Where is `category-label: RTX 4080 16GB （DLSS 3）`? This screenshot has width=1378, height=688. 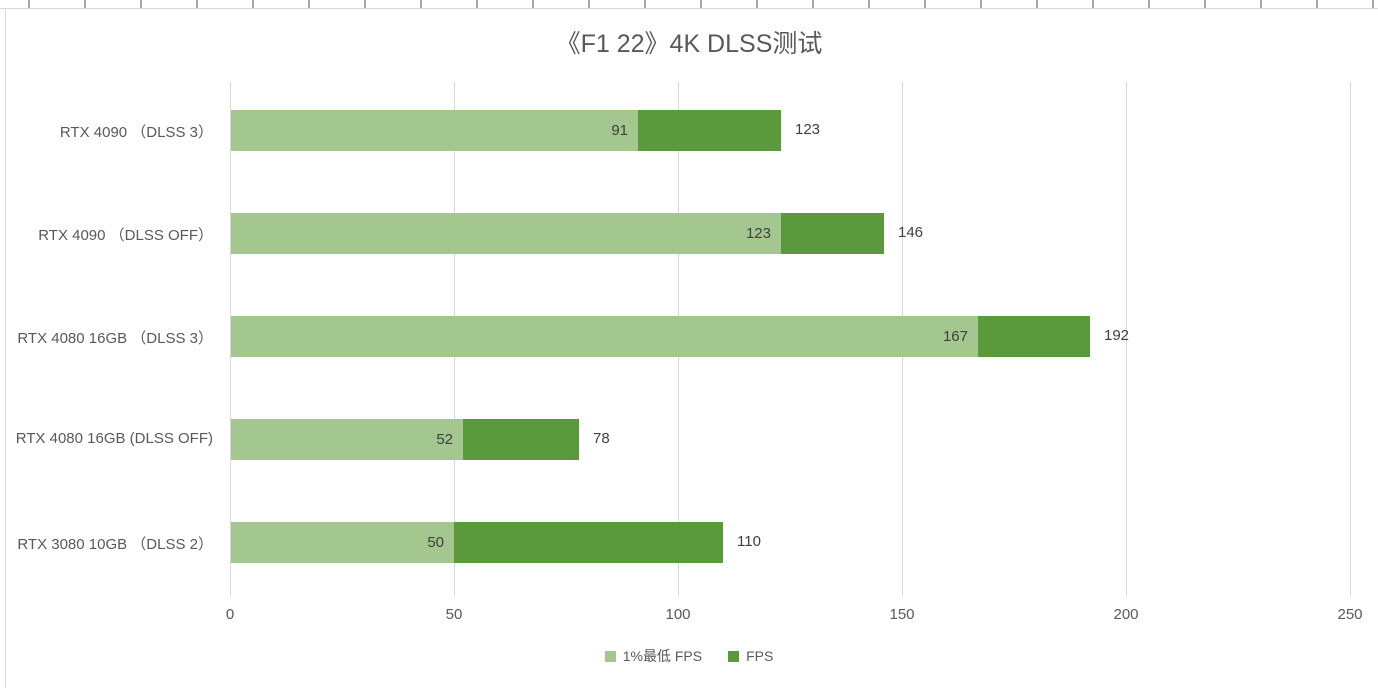 category-label: RTX 4080 16GB （DLSS 3） is located at coordinates (115, 338).